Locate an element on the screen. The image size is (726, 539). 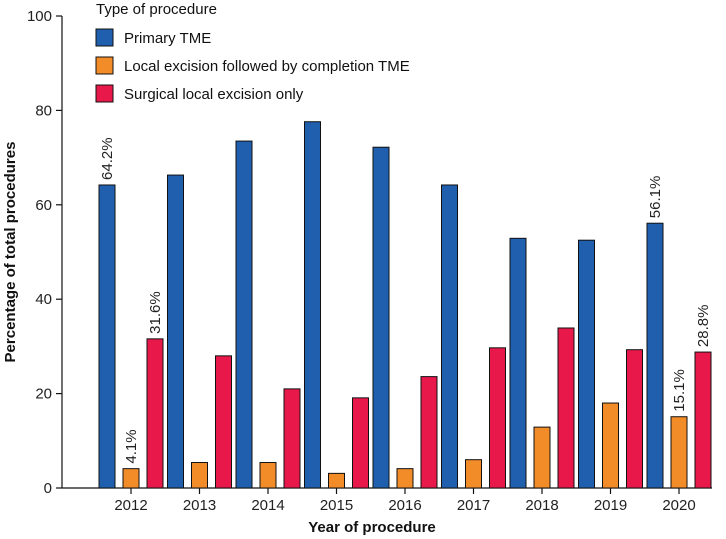
data-label: 15.1% is located at coordinates (679, 390).